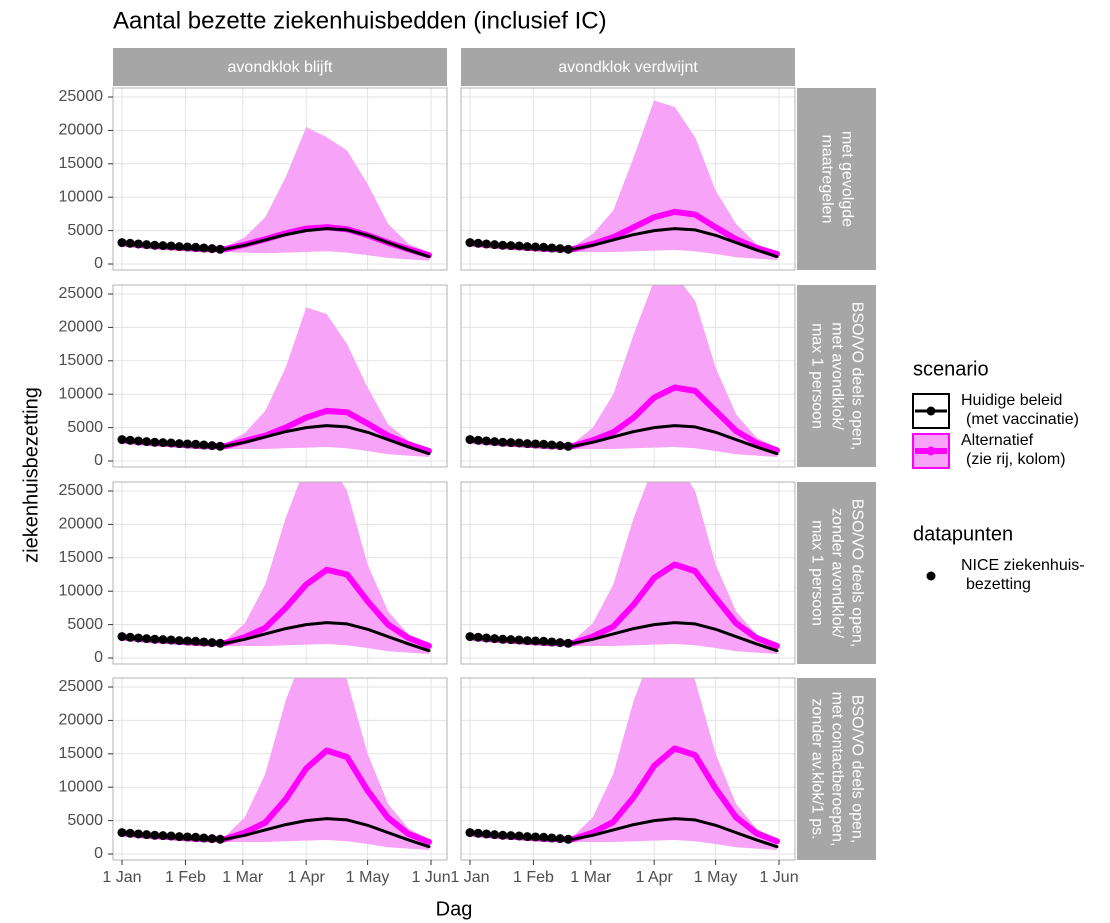 Image resolution: width=1110 pixels, height=923 pixels. What do you see at coordinates (931, 411) in the screenshot?
I see `legend-key-dot` at bounding box center [931, 411].